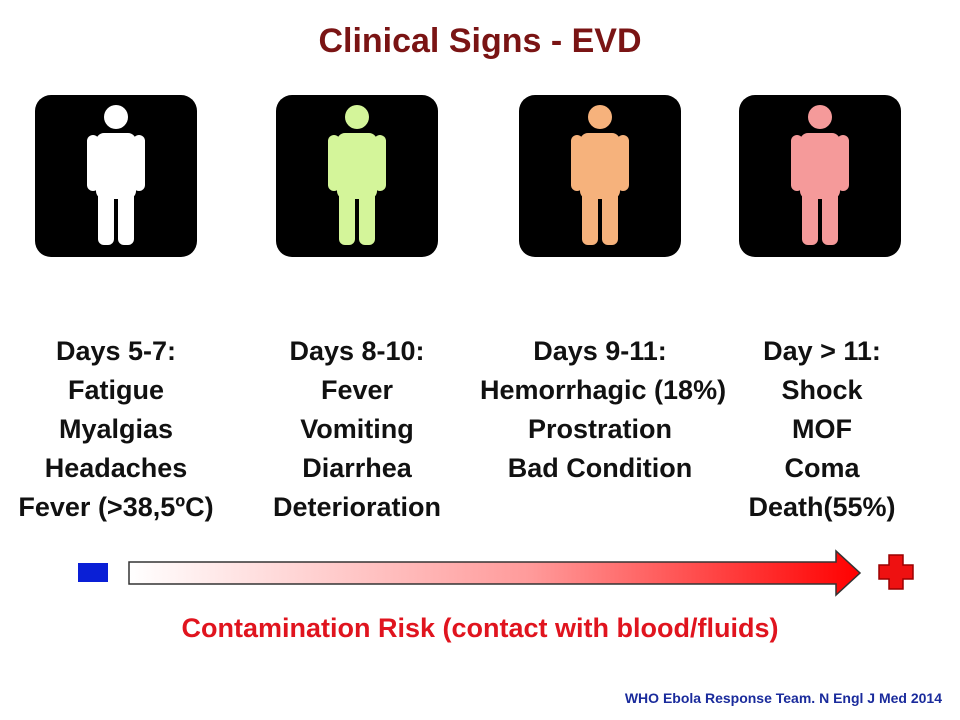 Image resolution: width=960 pixels, height=720 pixels. What do you see at coordinates (822, 468) in the screenshot?
I see `sign-item: Coma` at bounding box center [822, 468].